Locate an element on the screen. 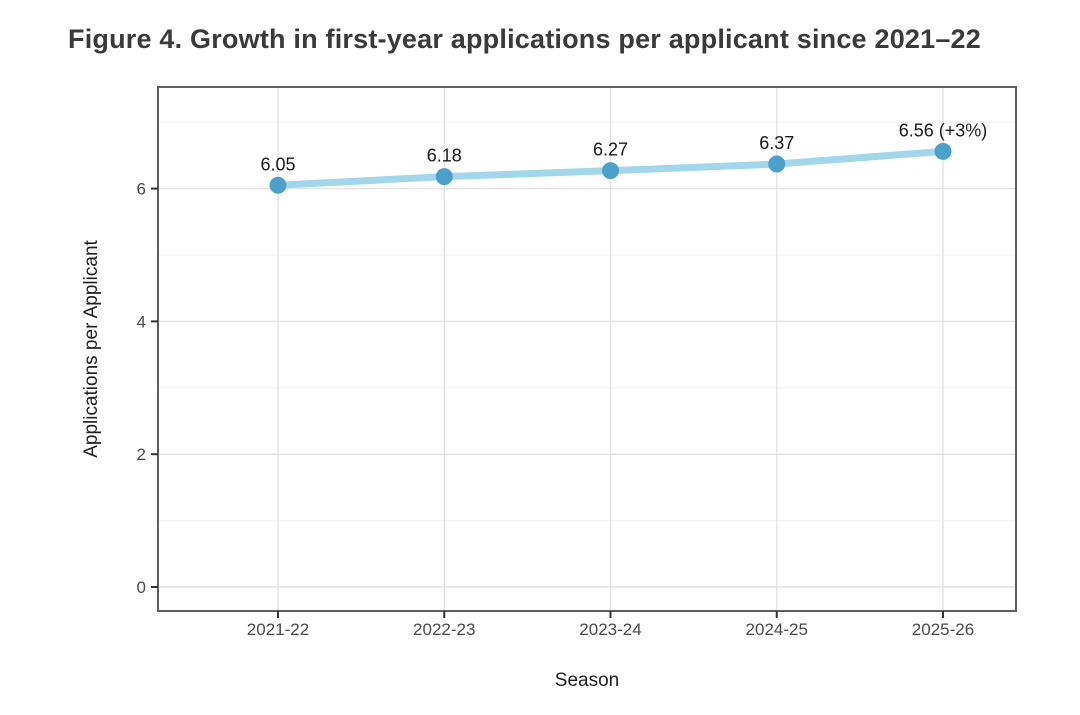  data-label: 6.56 (+3%) is located at coordinates (943, 130).